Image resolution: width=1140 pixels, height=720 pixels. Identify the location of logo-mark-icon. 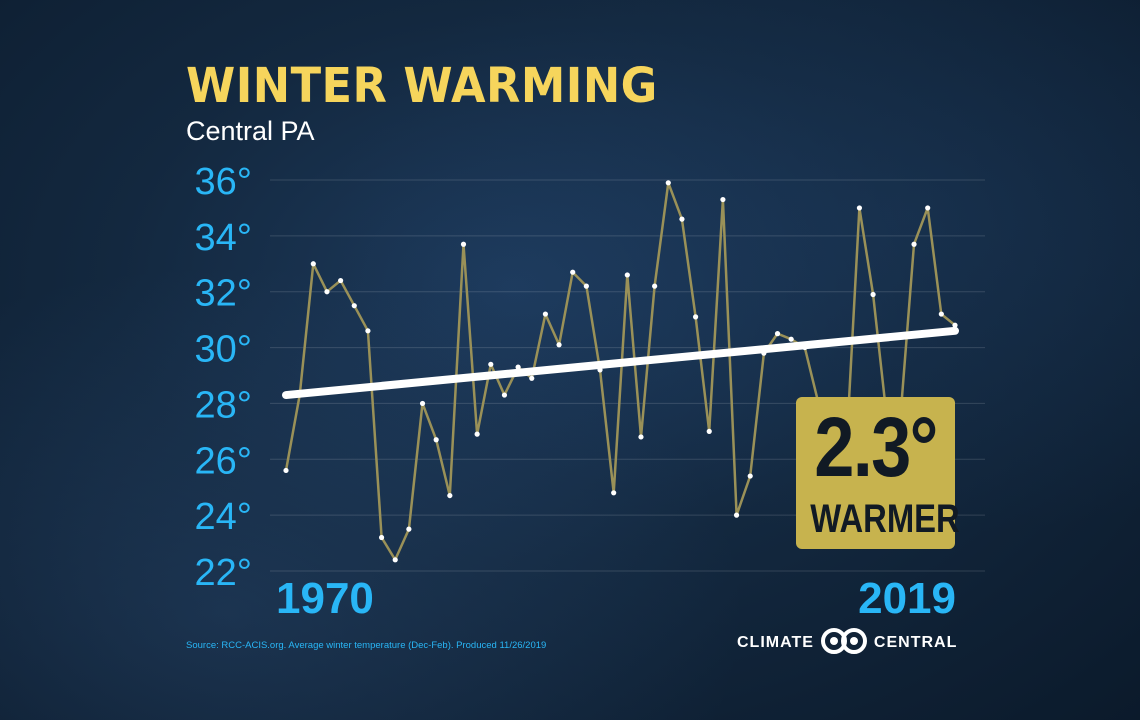
(844, 643).